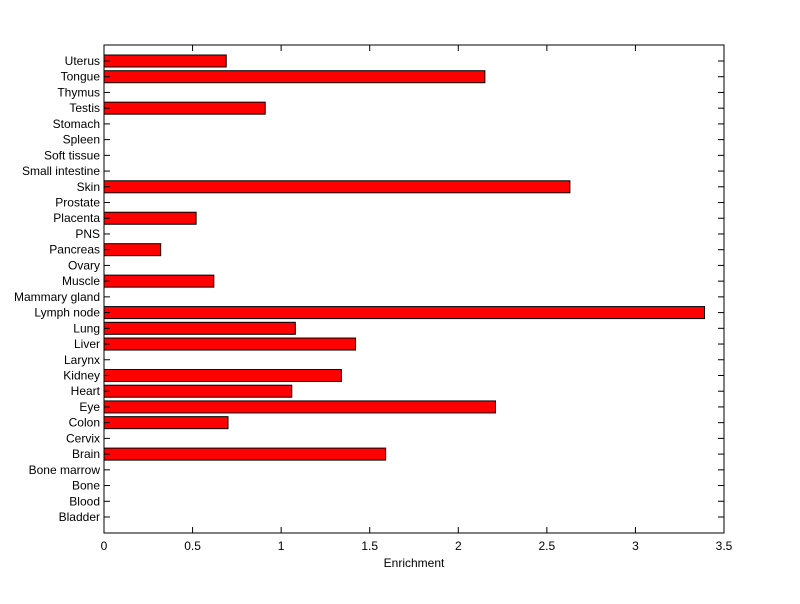 The height and width of the screenshot is (604, 800). Describe the element at coordinates (84, 501) in the screenshot. I see `y-tick-label-blood: Blood` at that location.